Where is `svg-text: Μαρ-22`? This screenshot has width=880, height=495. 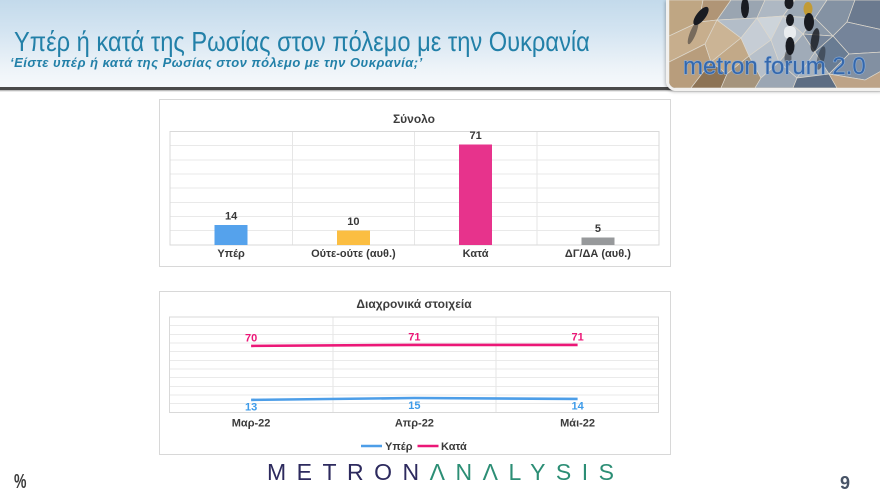
svg-text: Μαρ-22 is located at coordinates (251, 424).